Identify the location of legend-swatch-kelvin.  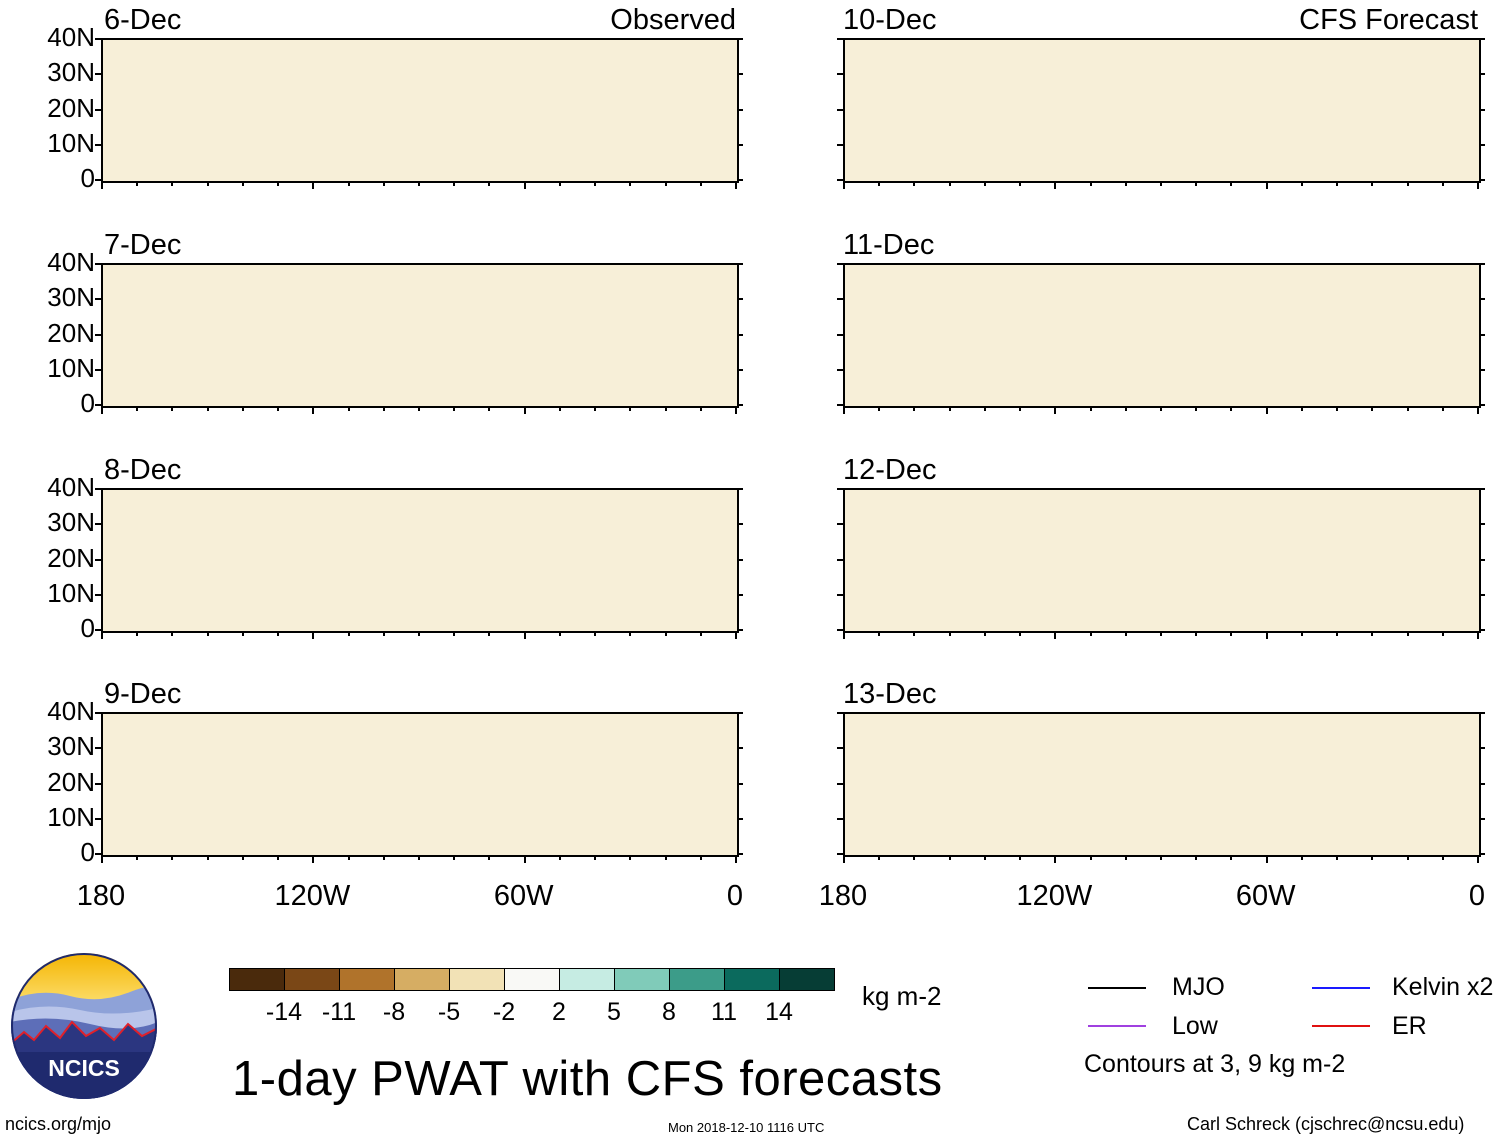
(1341, 988).